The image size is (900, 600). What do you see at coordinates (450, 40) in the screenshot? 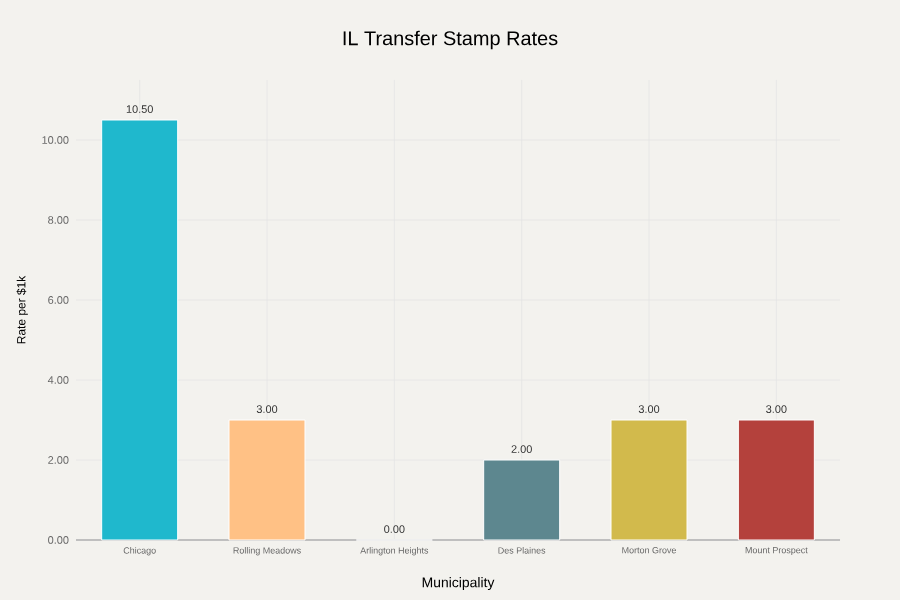
I see `chart-title: IL Transfer Stamp Rates` at bounding box center [450, 40].